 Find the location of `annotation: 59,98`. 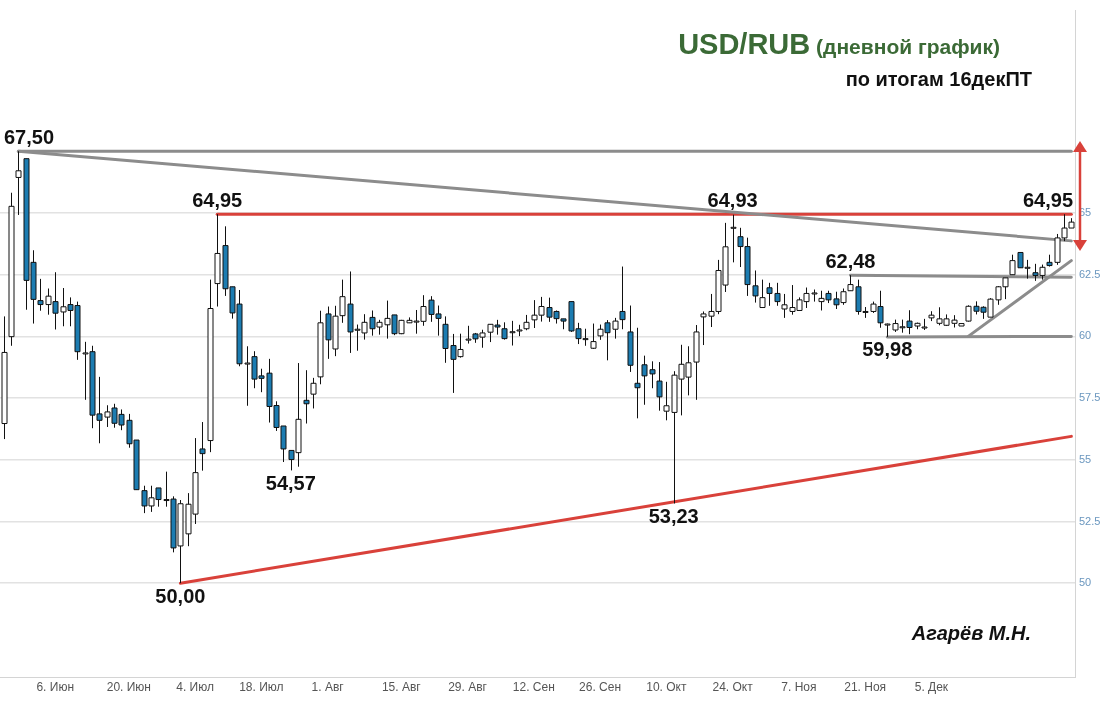

annotation: 59,98 is located at coordinates (887, 349).